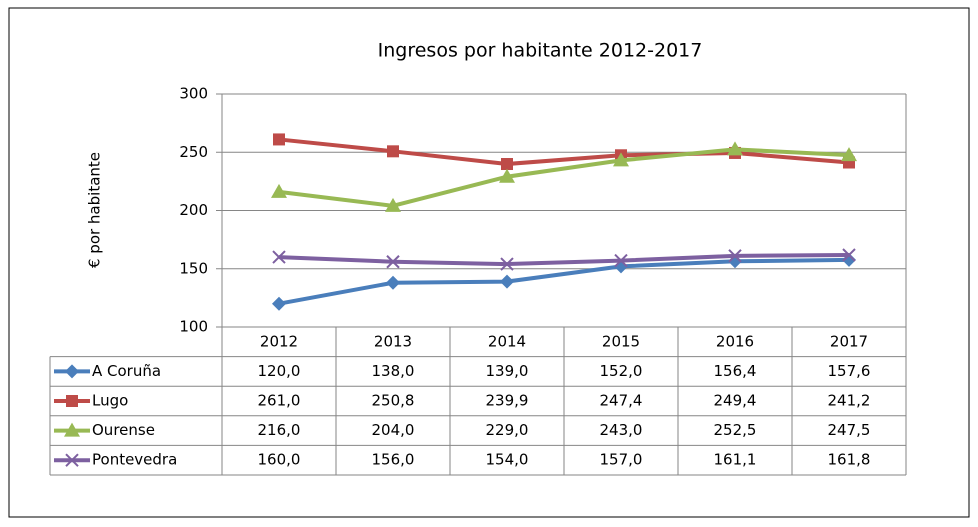 The width and height of the screenshot is (978, 527). What do you see at coordinates (735, 341) in the screenshot?
I see `x-tick-label: 2016` at bounding box center [735, 341].